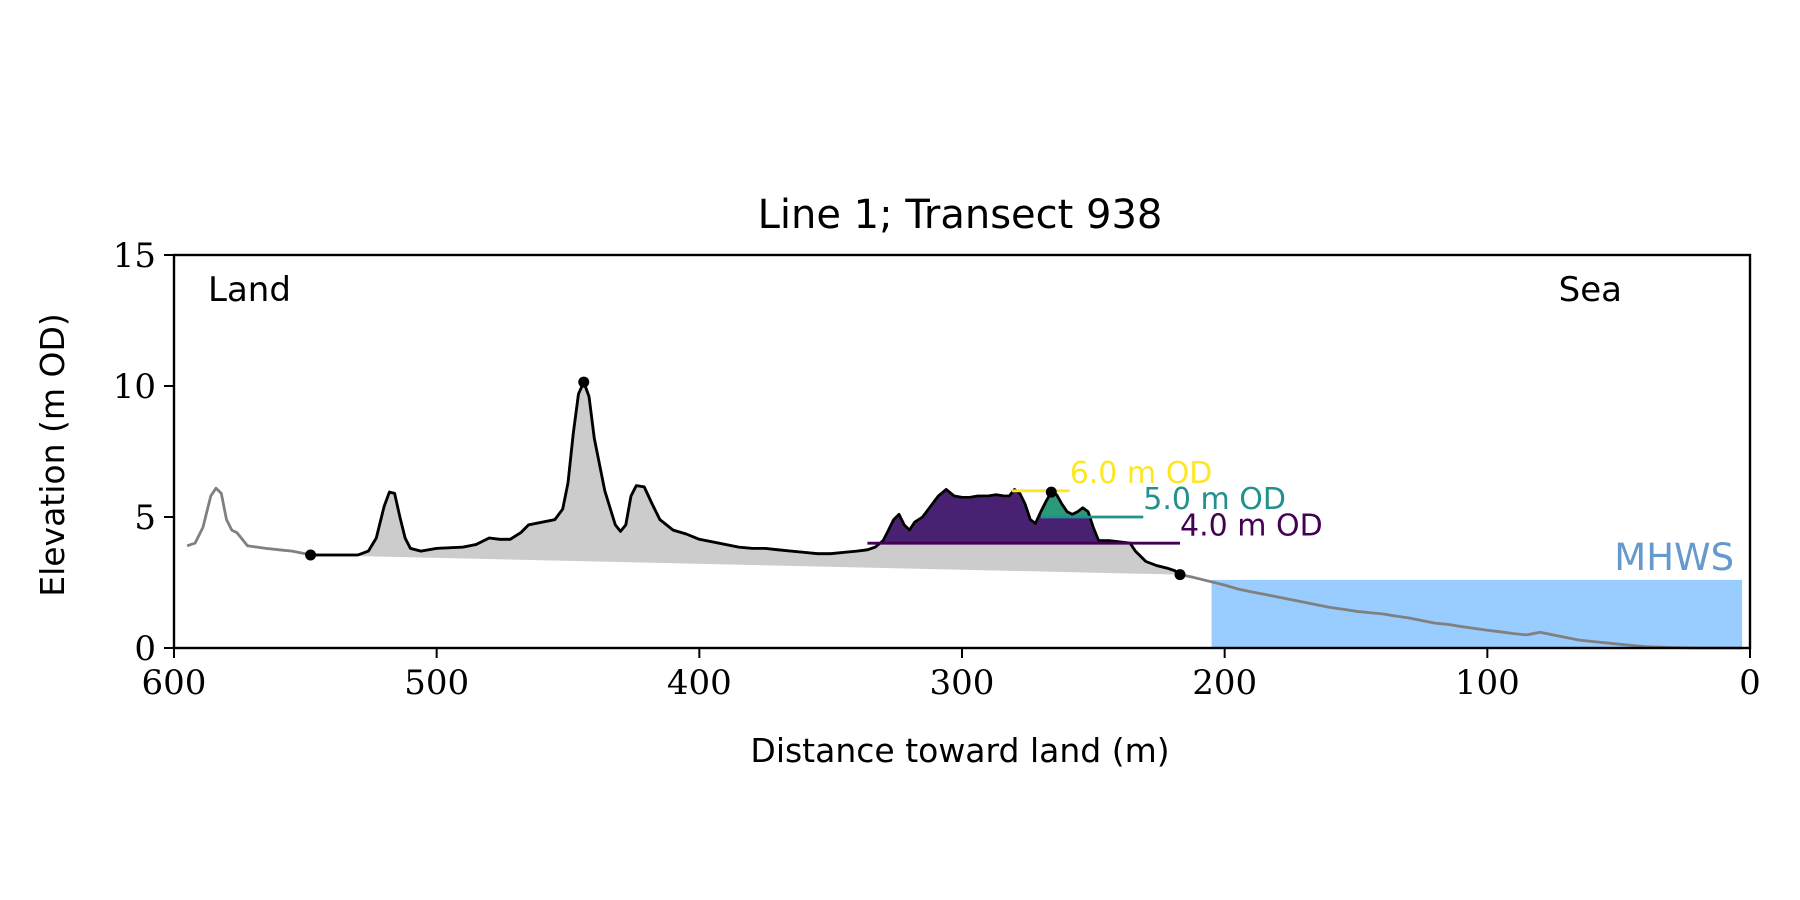 The height and width of the screenshot is (900, 1800). I want to click on level-label-4: 4.0 m OD, so click(1251, 525).